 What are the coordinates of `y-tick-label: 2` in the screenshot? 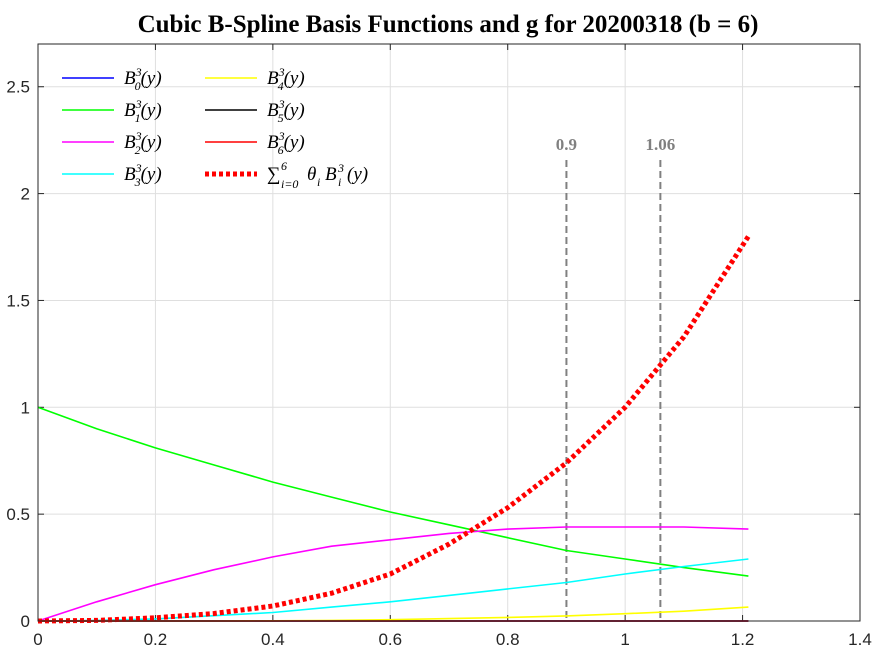 It's located at (25, 194).